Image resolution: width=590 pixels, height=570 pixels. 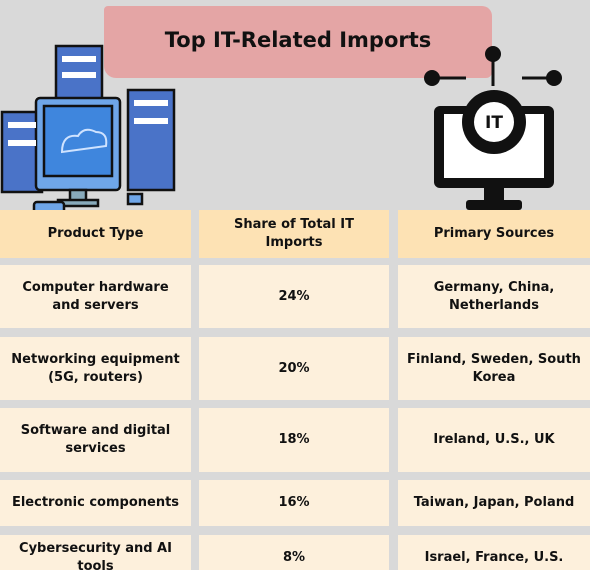 I want to click on svg-text: IT, so click(x=494, y=123).